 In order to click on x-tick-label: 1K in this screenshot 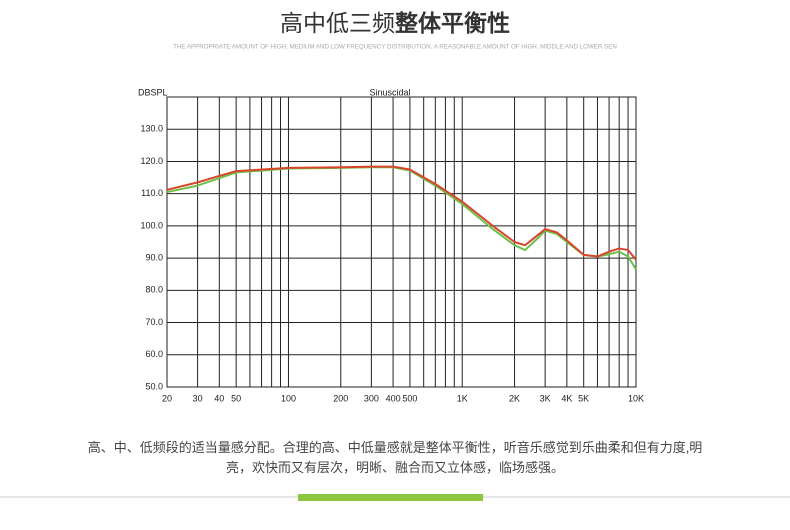, I will do `click(462, 398)`.